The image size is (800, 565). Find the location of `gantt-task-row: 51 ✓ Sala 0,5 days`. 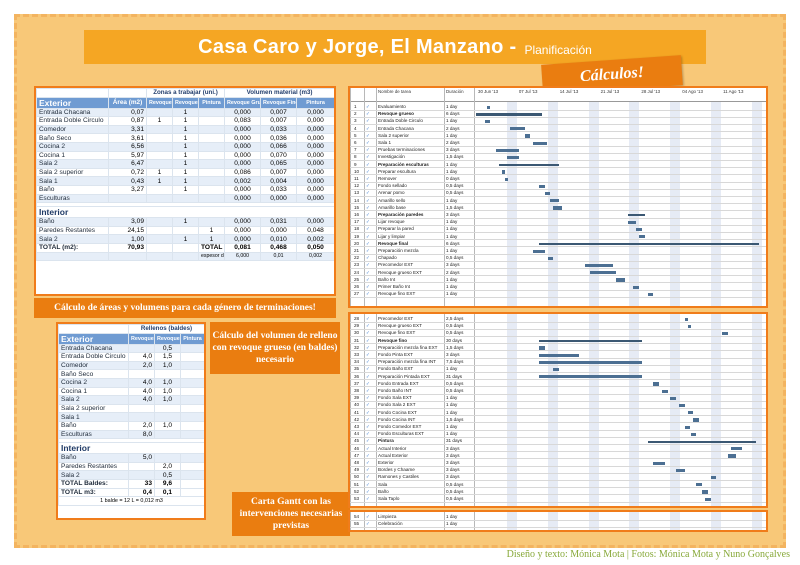

gantt-task-row: 51 ✓ Sala 0,5 days is located at coordinates (558, 485).